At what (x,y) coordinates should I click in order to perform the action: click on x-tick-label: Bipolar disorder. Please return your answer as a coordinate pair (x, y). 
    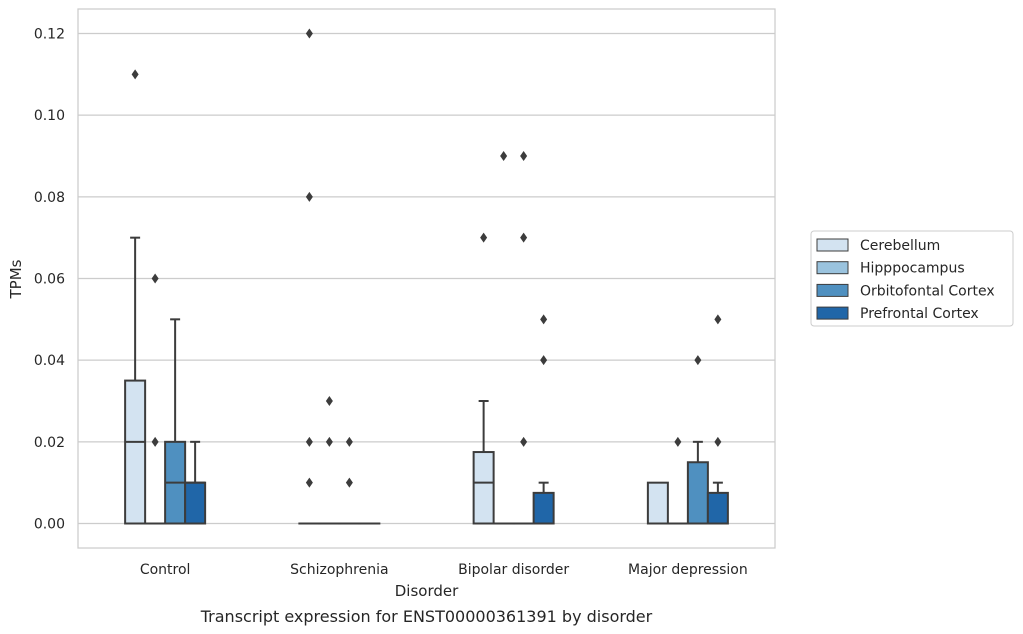
    Looking at the image, I should click on (513, 570).